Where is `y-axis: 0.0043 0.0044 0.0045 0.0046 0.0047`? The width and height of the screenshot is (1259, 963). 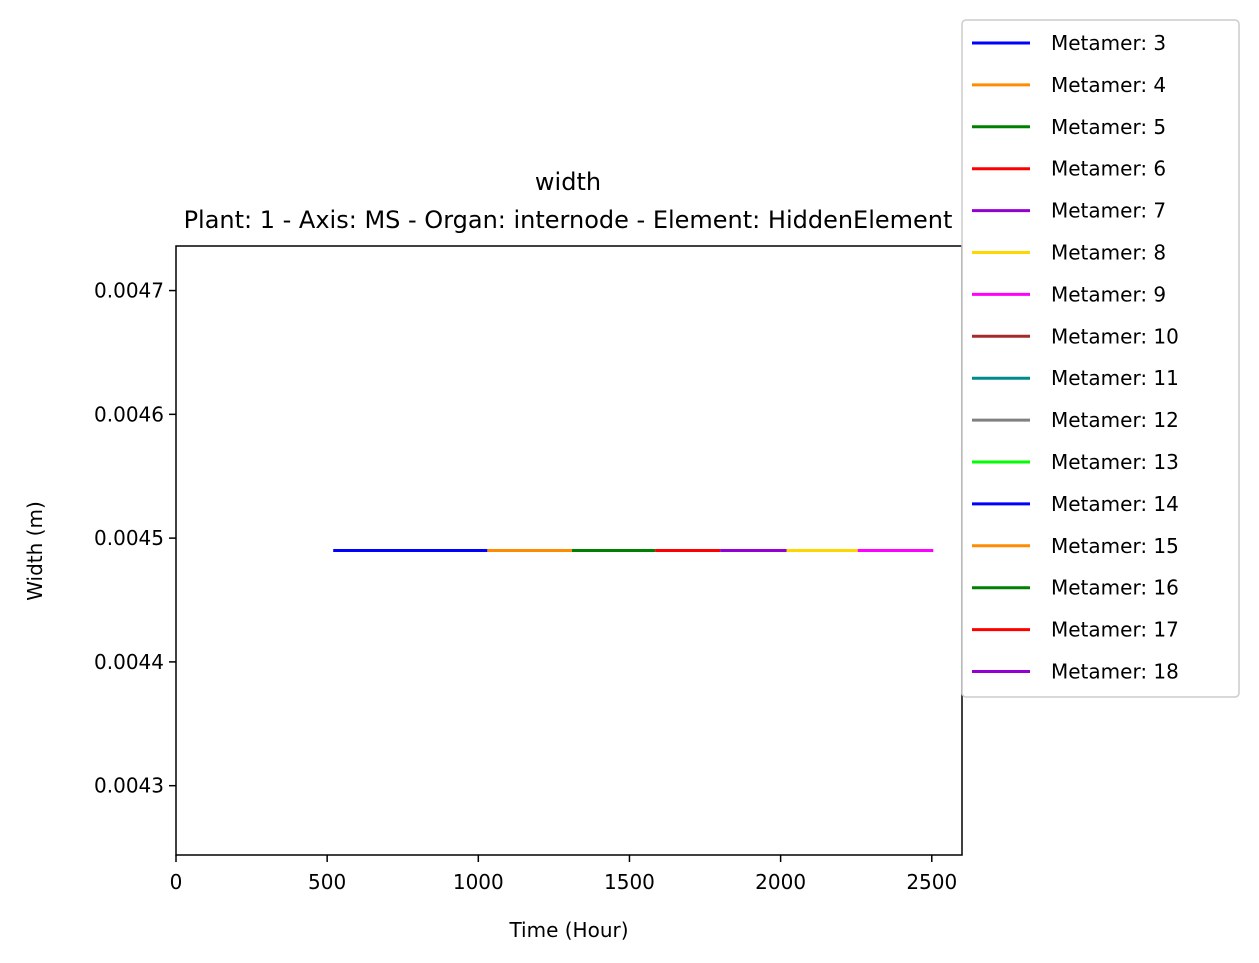 y-axis: 0.0043 0.0044 0.0045 0.0046 0.0047 is located at coordinates (135, 538).